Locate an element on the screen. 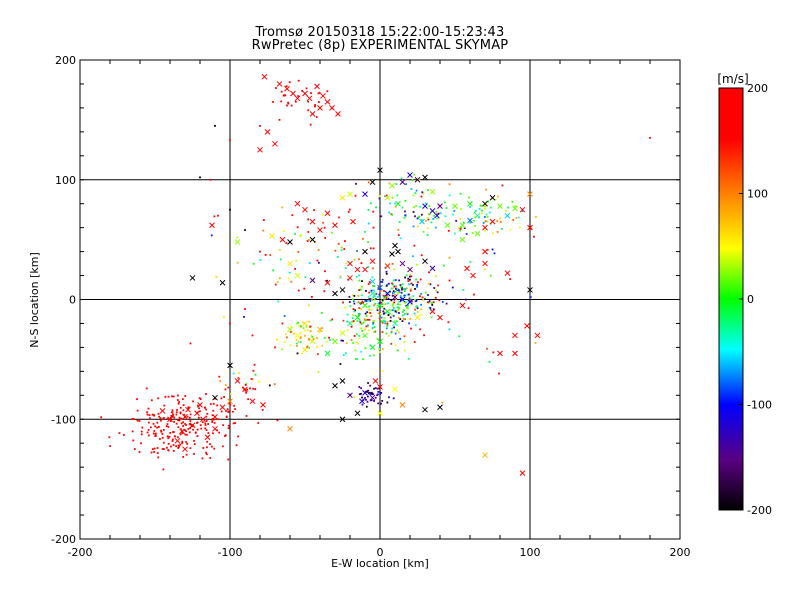 Image resolution: width=800 pixels, height=600 pixels. colorbar-tick-label: 200 is located at coordinates (757, 88).